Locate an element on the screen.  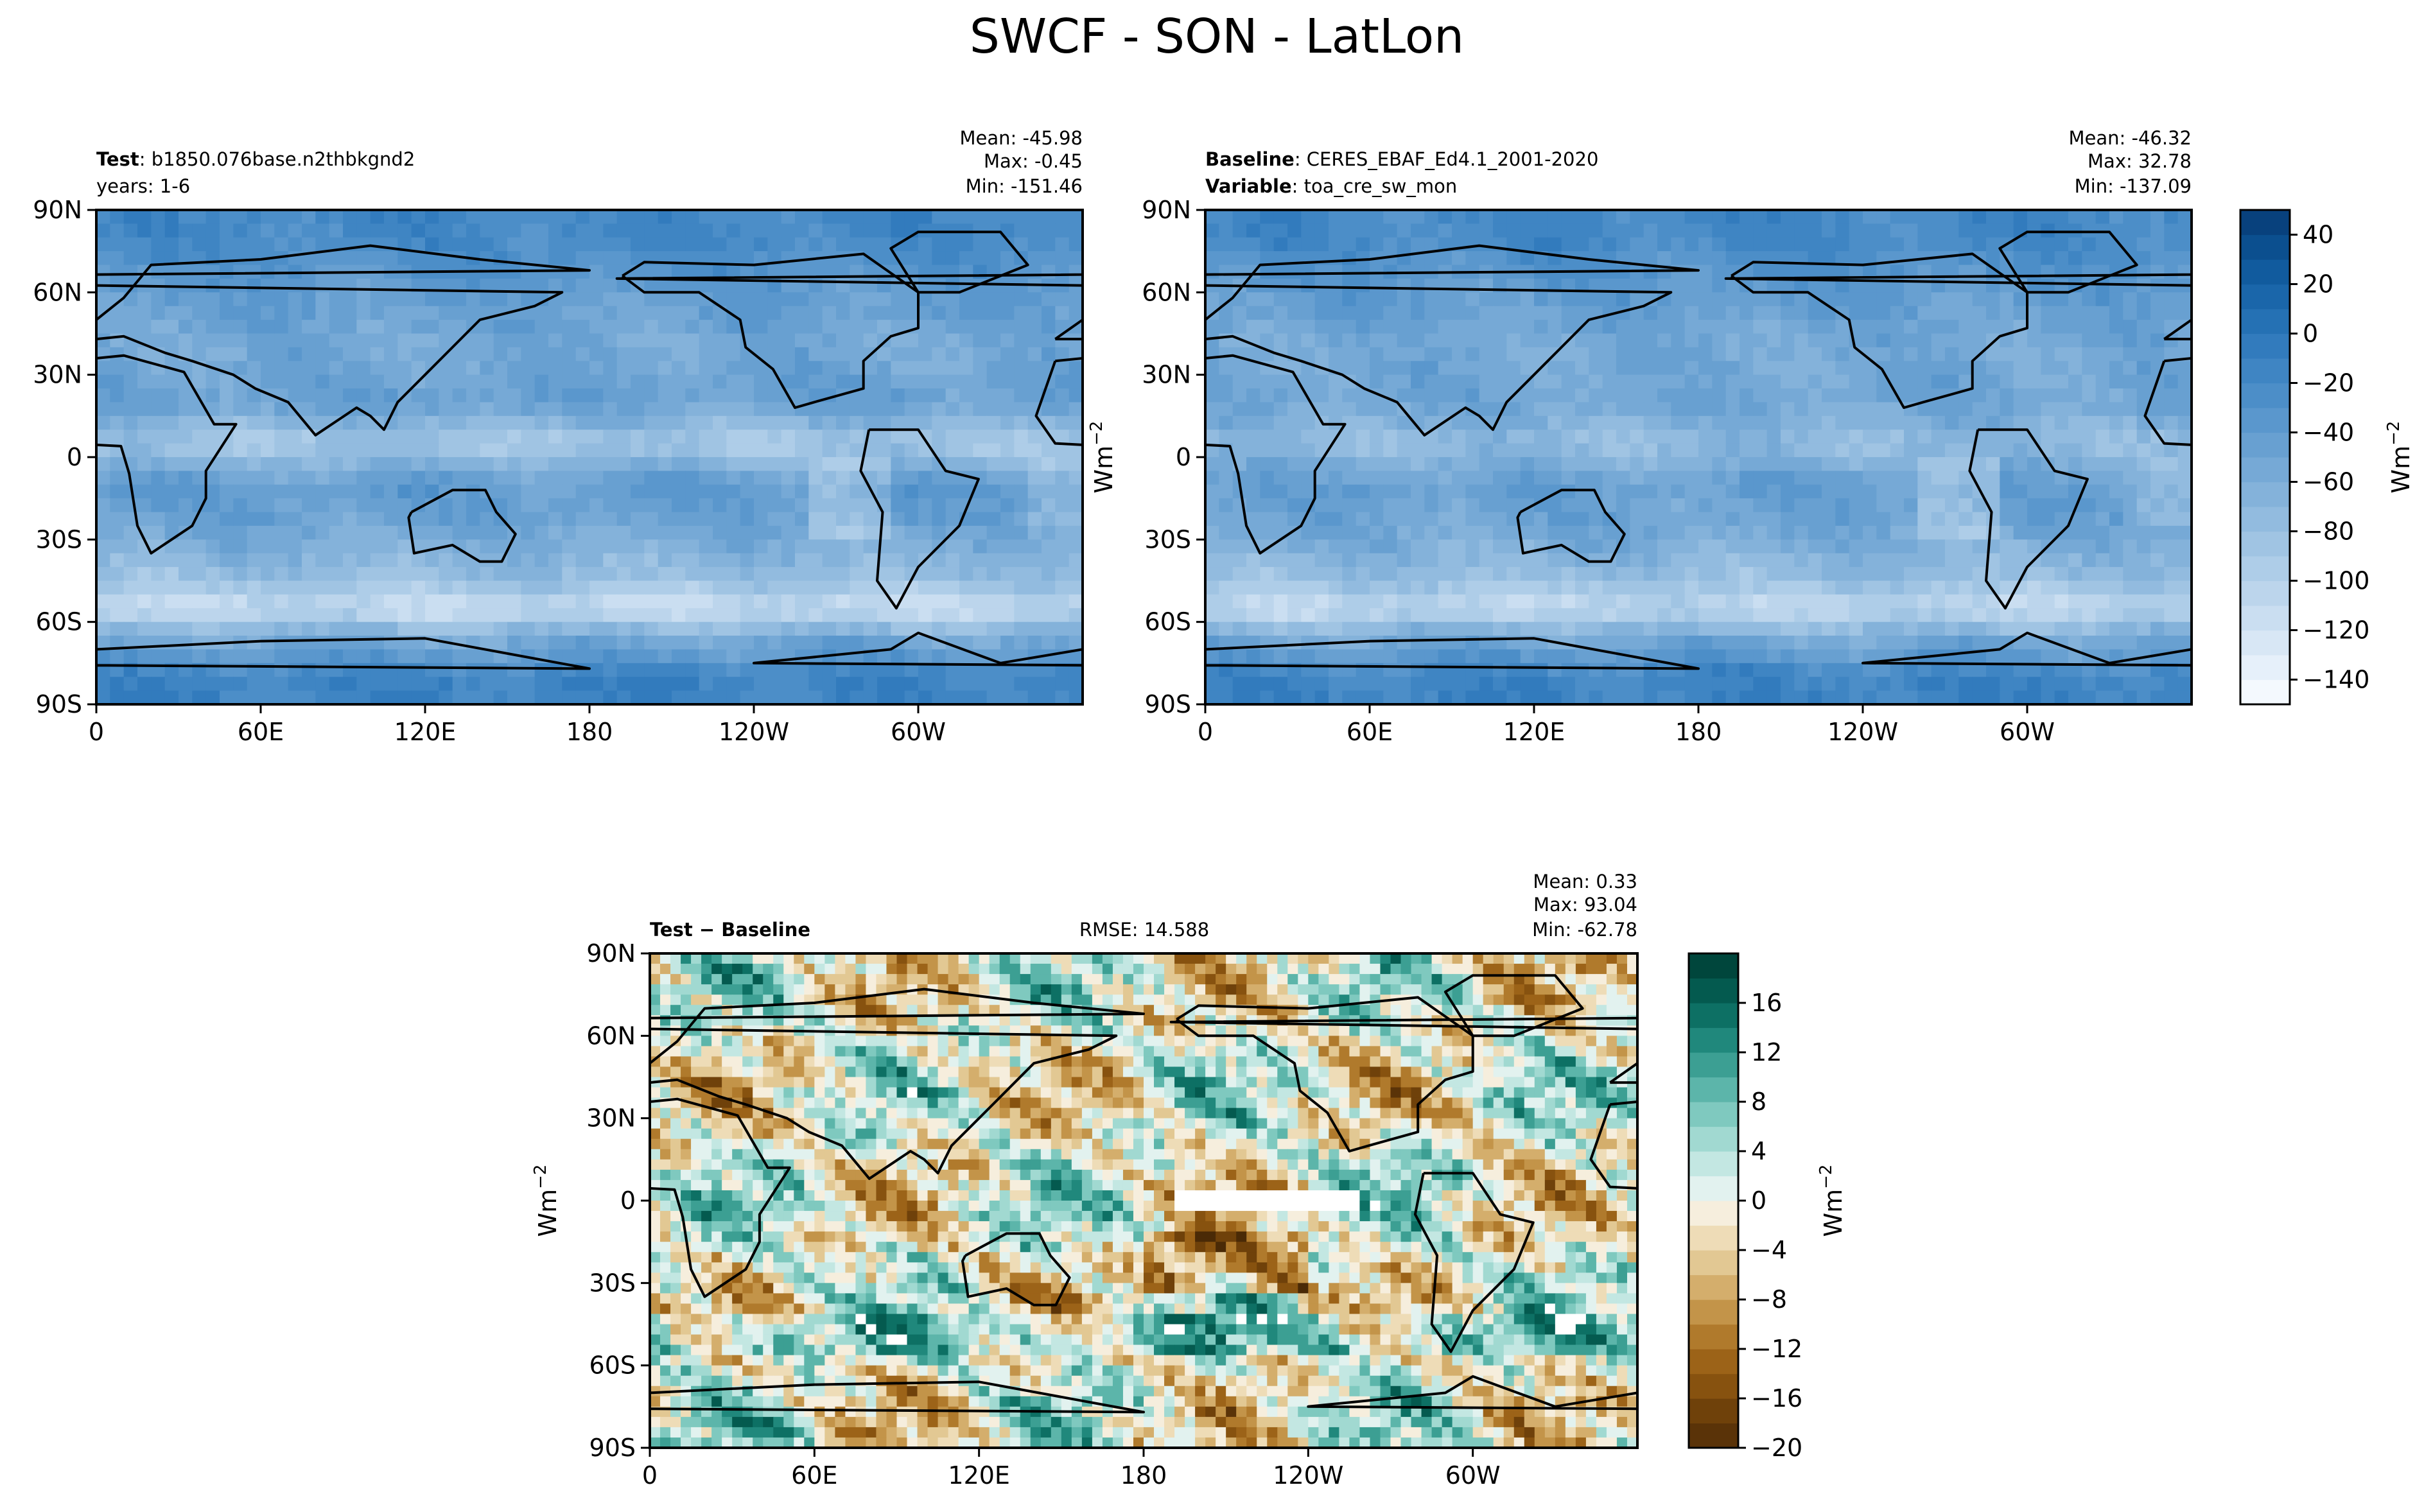
colorbar-tick-label: 4 is located at coordinates (1758, 1151).